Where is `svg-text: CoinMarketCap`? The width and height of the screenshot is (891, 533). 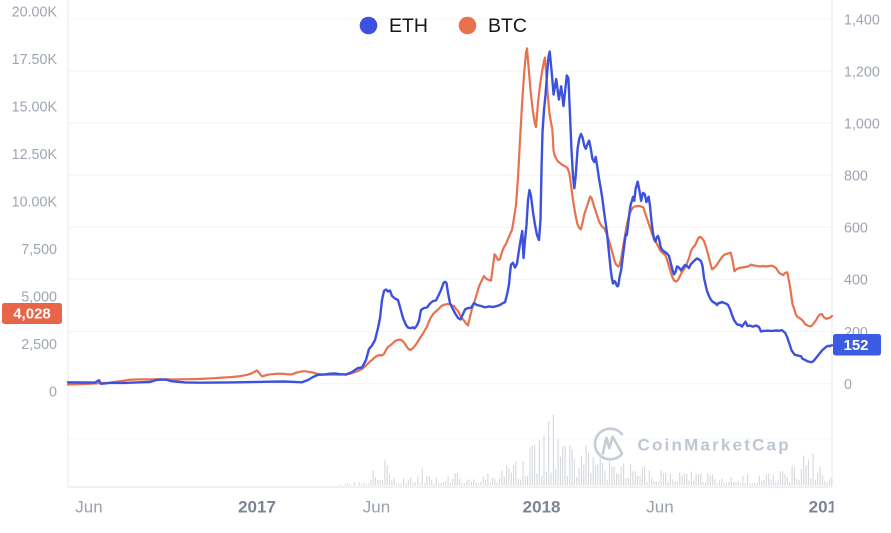 svg-text: CoinMarketCap is located at coordinates (714, 444).